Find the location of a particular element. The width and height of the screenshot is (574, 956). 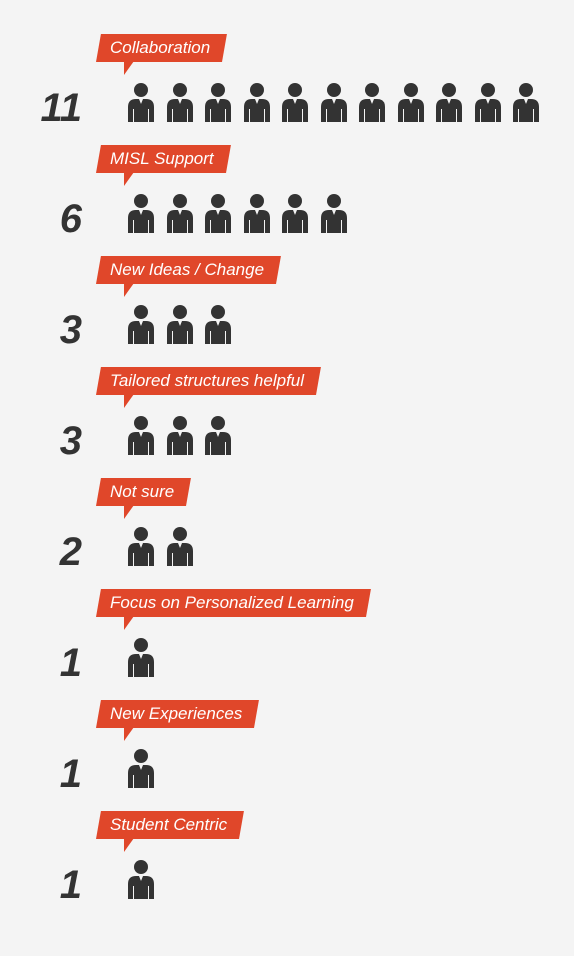

category-row: Student Centric 1 is located at coordinates (287, 866).